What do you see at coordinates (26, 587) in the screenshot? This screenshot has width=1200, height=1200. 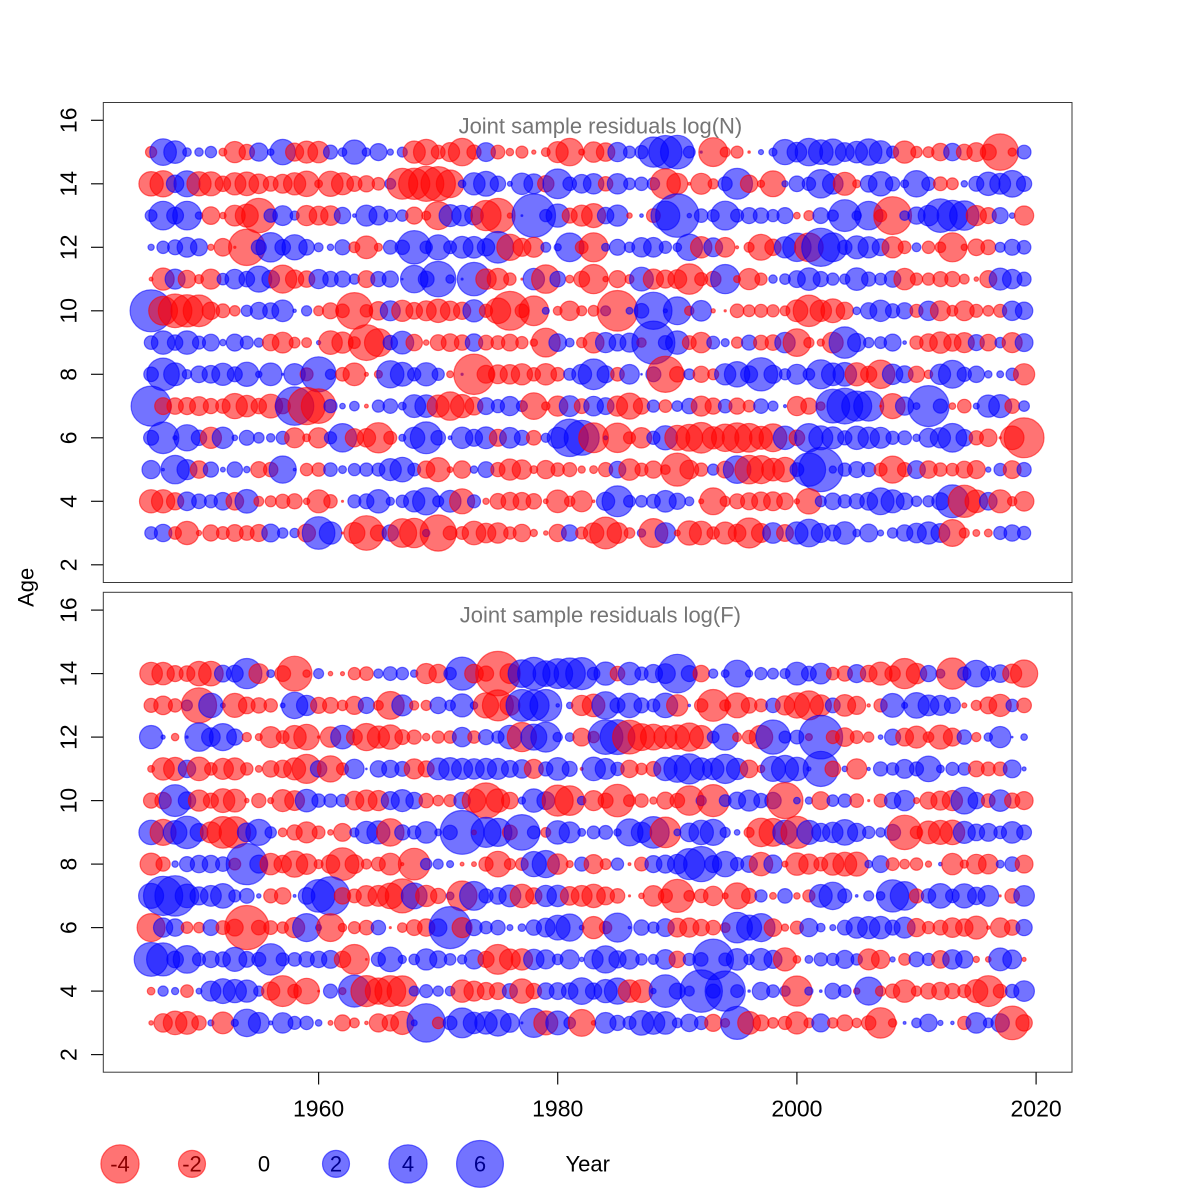 I see `svg-text: Age` at bounding box center [26, 587].